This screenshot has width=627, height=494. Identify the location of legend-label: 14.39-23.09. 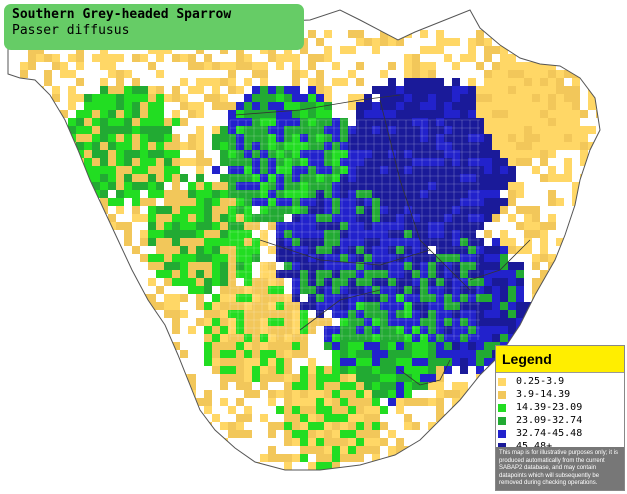
(549, 407).